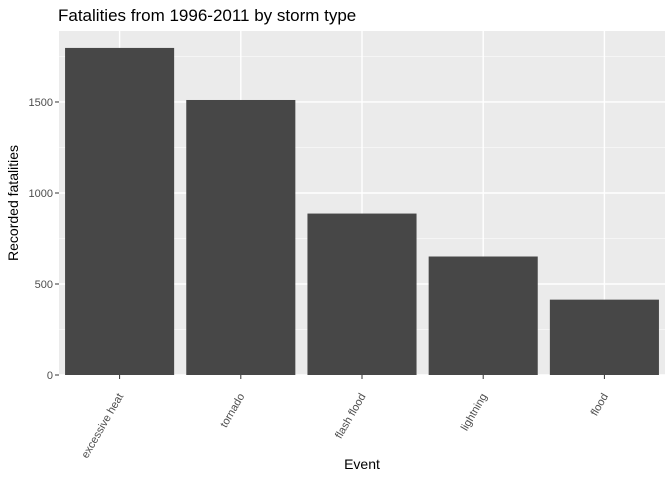 This screenshot has height=480, width=672. I want to click on x-tick-label: flood, so click(600, 405).